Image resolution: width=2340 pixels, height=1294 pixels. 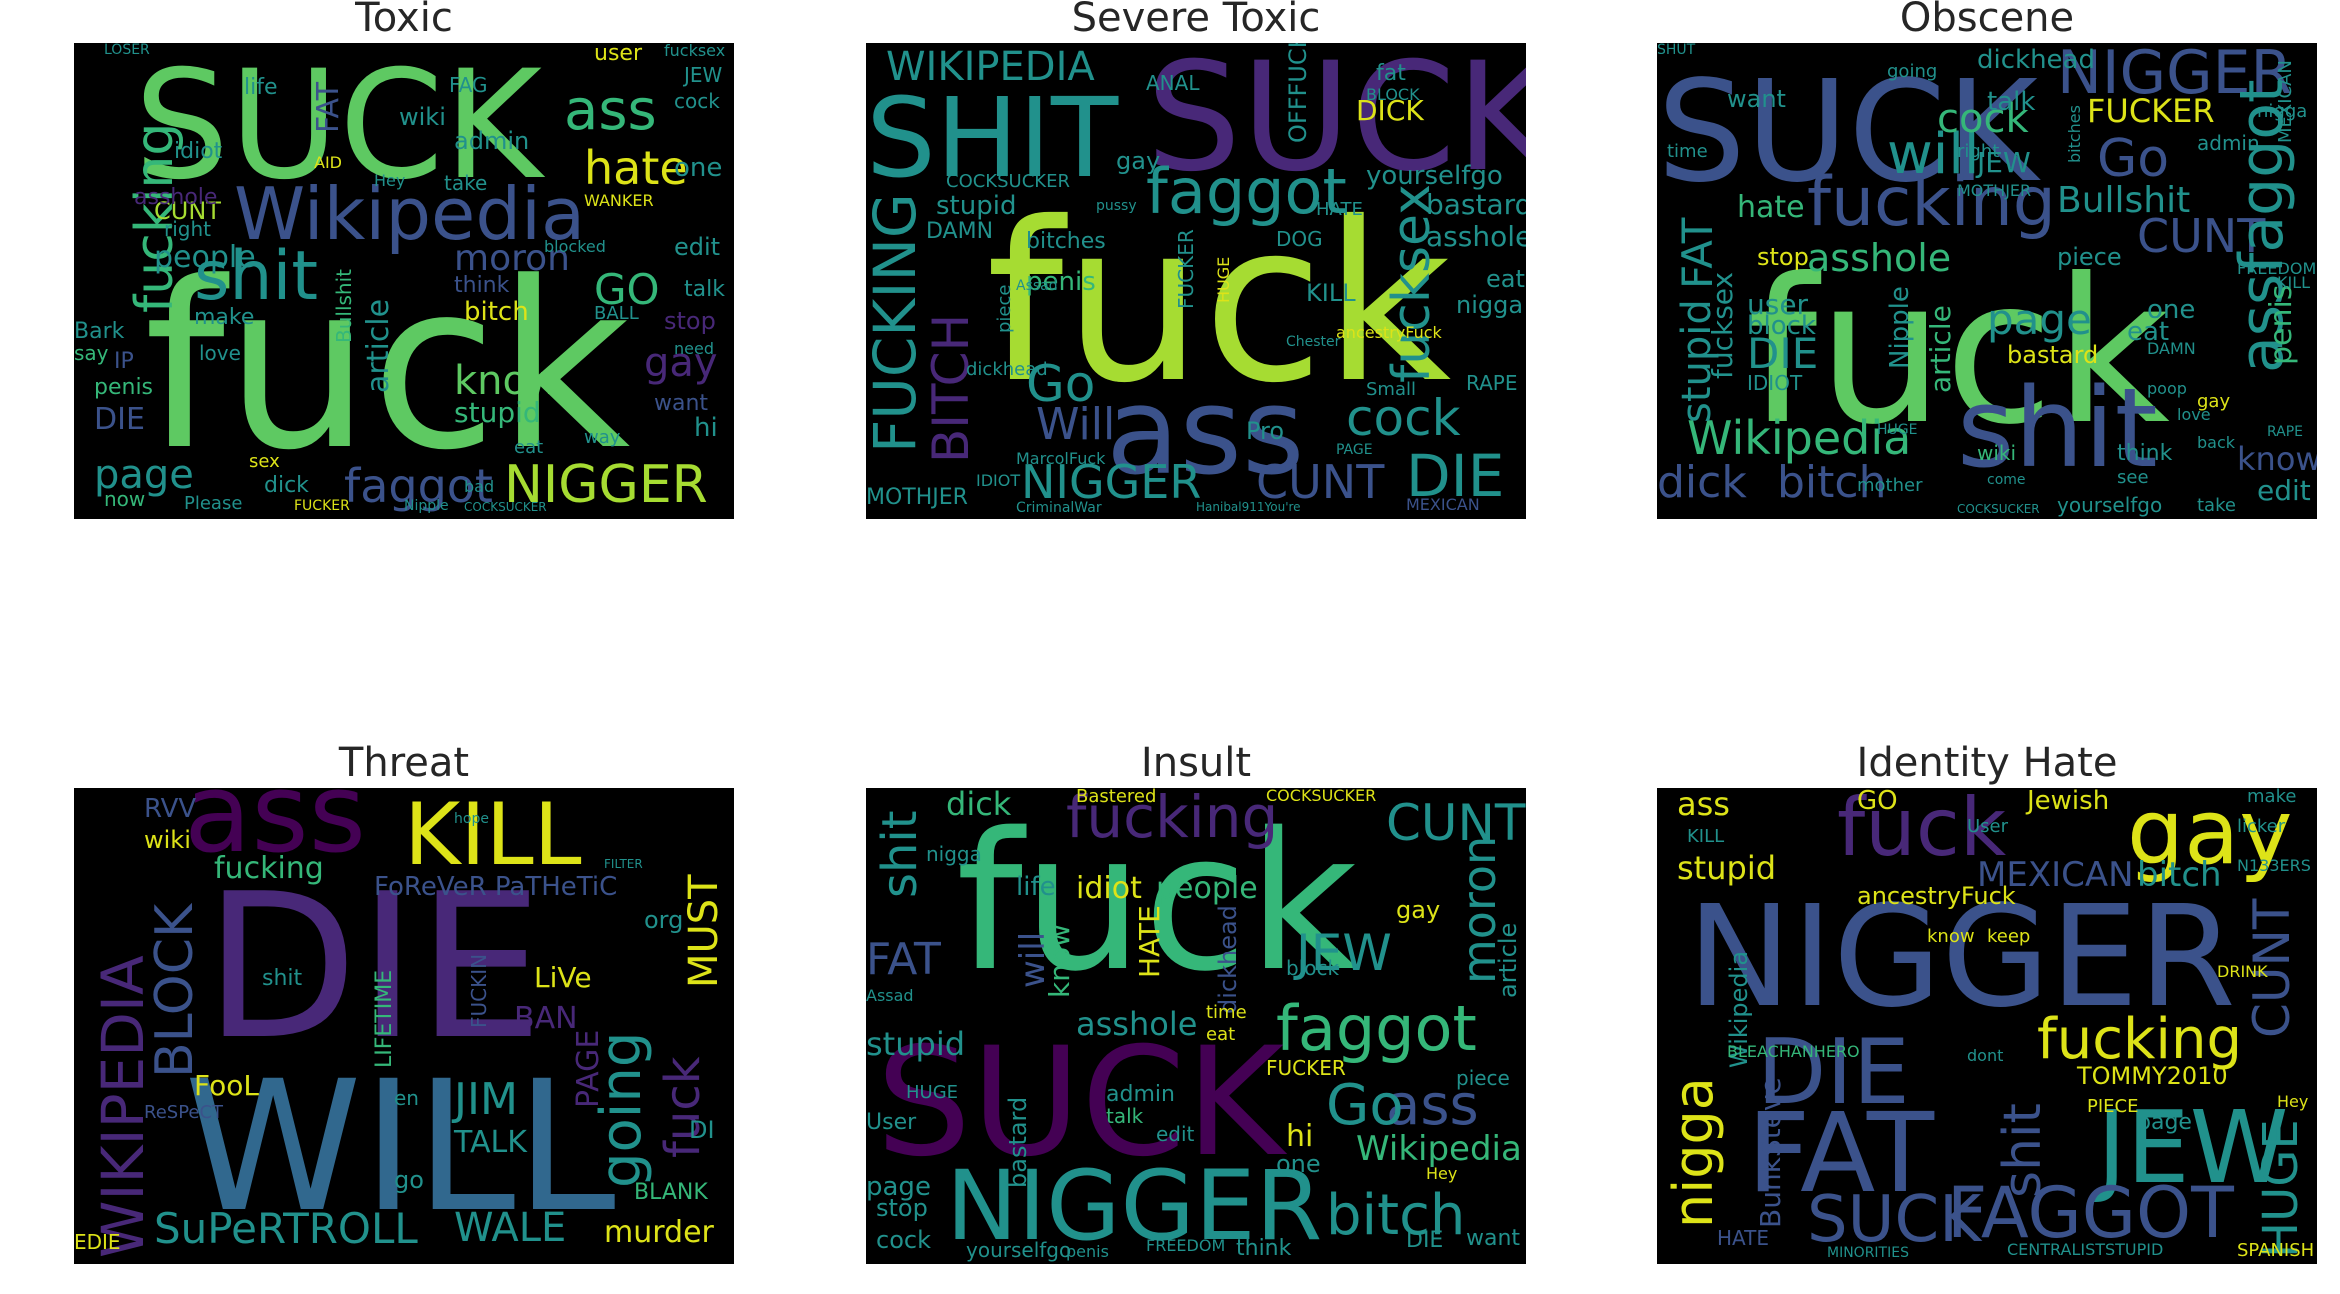 What do you see at coordinates (960, 231) in the screenshot?
I see `cloud-word: DAMN` at bounding box center [960, 231].